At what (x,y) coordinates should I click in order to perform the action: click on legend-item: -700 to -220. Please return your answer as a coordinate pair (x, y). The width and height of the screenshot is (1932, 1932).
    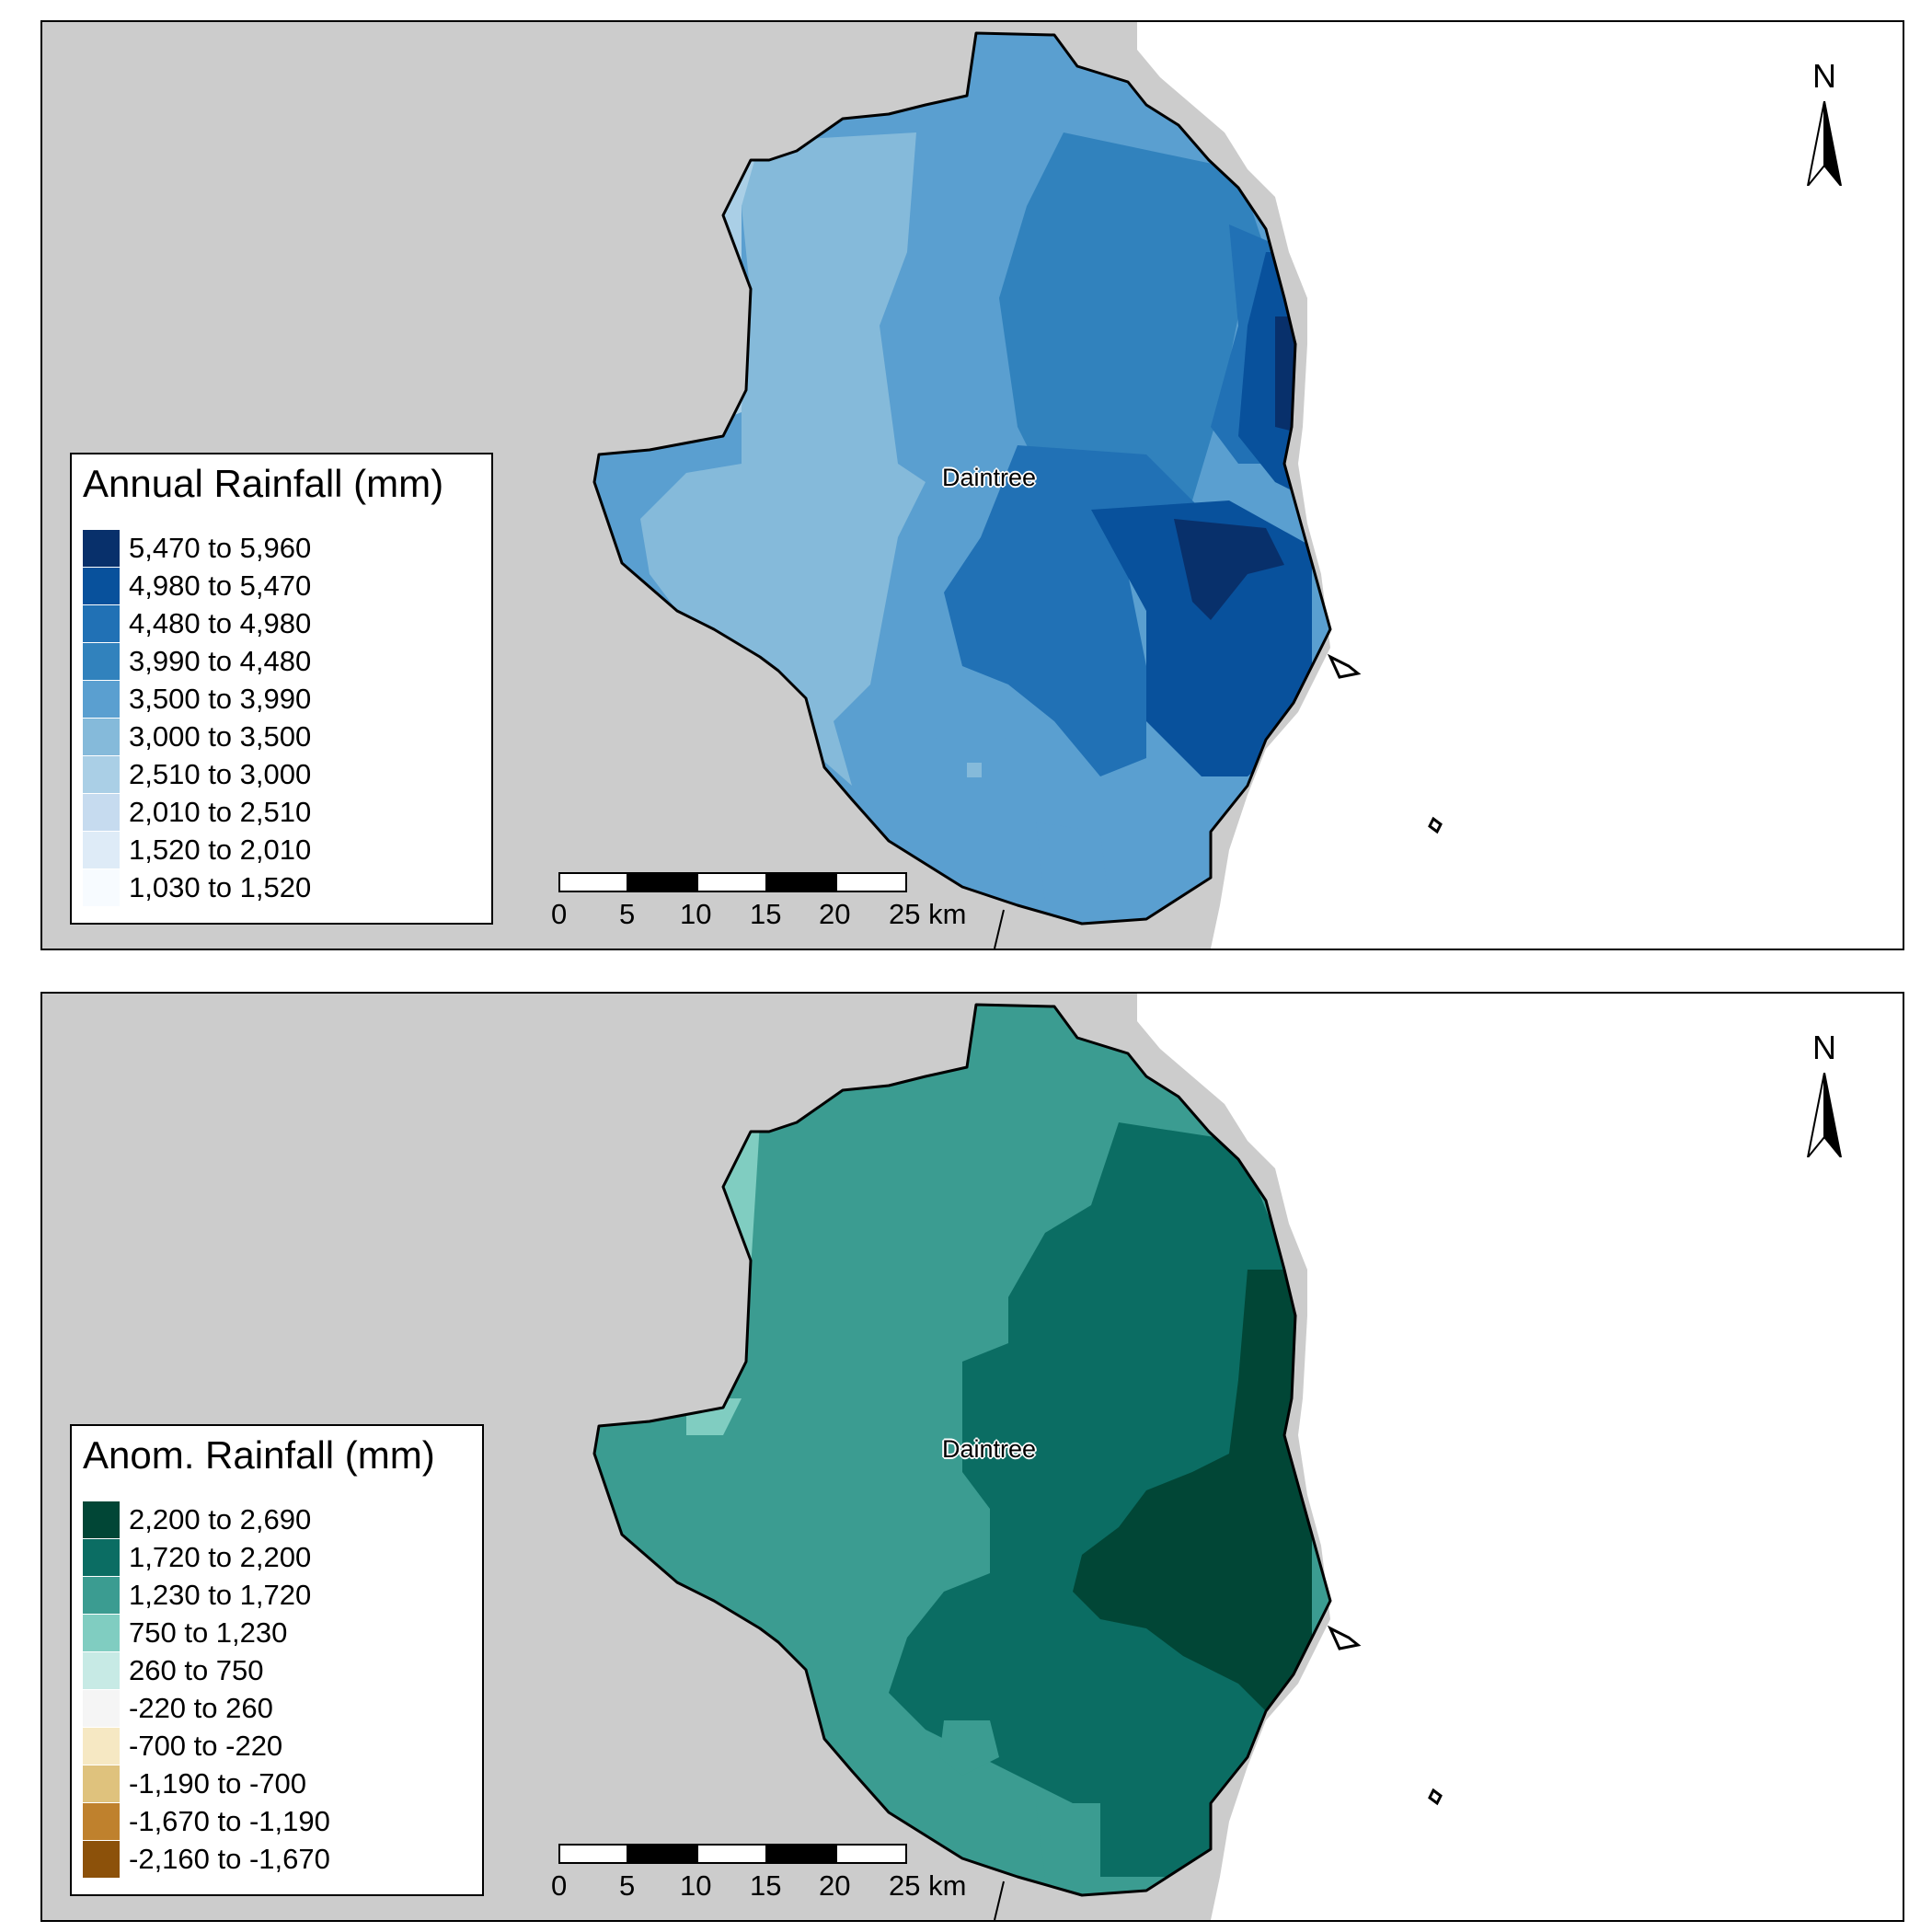
    Looking at the image, I should click on (182, 1746).